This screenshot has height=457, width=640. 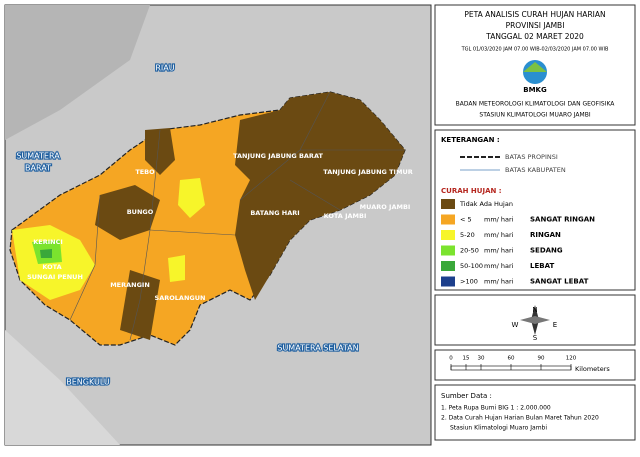 What do you see at coordinates (534, 14) in the screenshot?
I see `title: PETA ANALISIS CURAH HUJAN HARIAN` at bounding box center [534, 14].